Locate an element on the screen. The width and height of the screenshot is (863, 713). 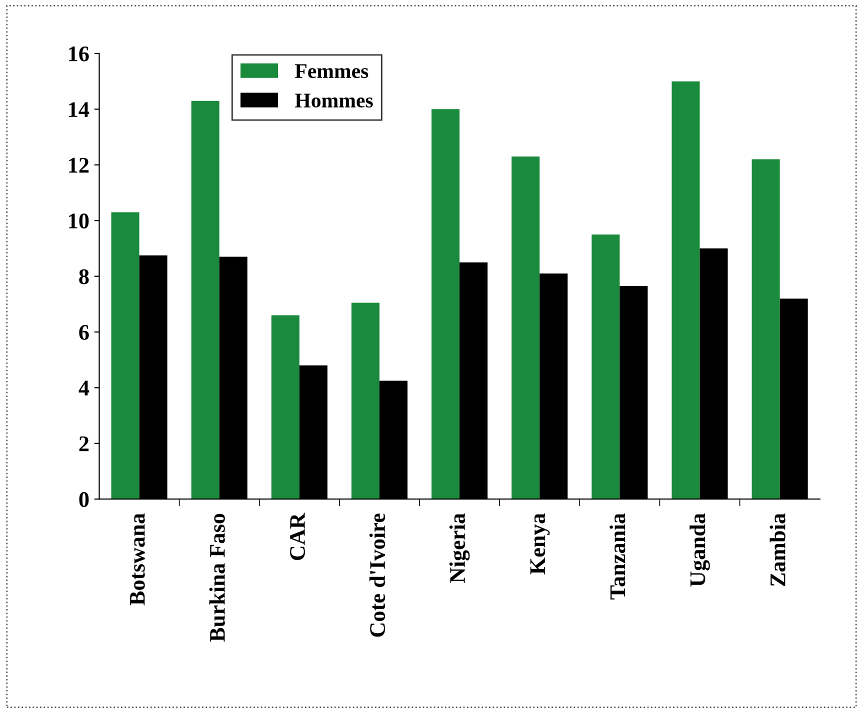
x-tick-label: Uganda is located at coordinates (700, 550).